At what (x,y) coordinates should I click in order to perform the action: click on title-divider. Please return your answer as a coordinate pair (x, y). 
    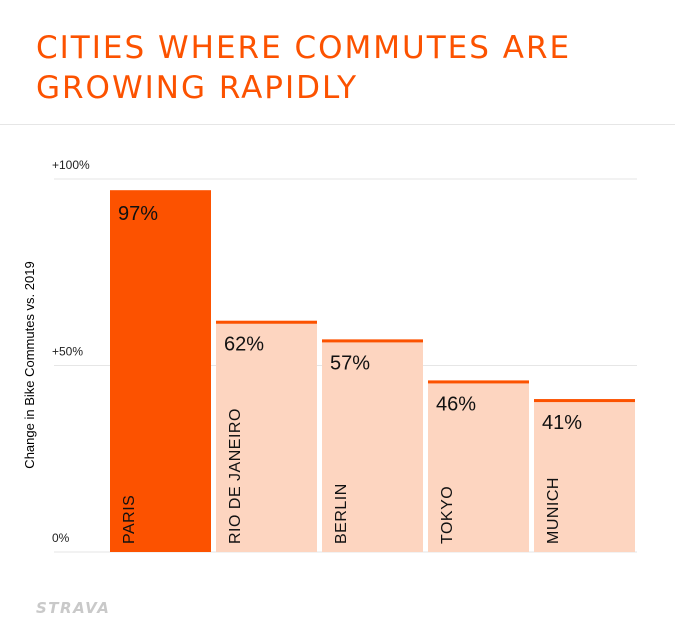
    Looking at the image, I should click on (337, 124).